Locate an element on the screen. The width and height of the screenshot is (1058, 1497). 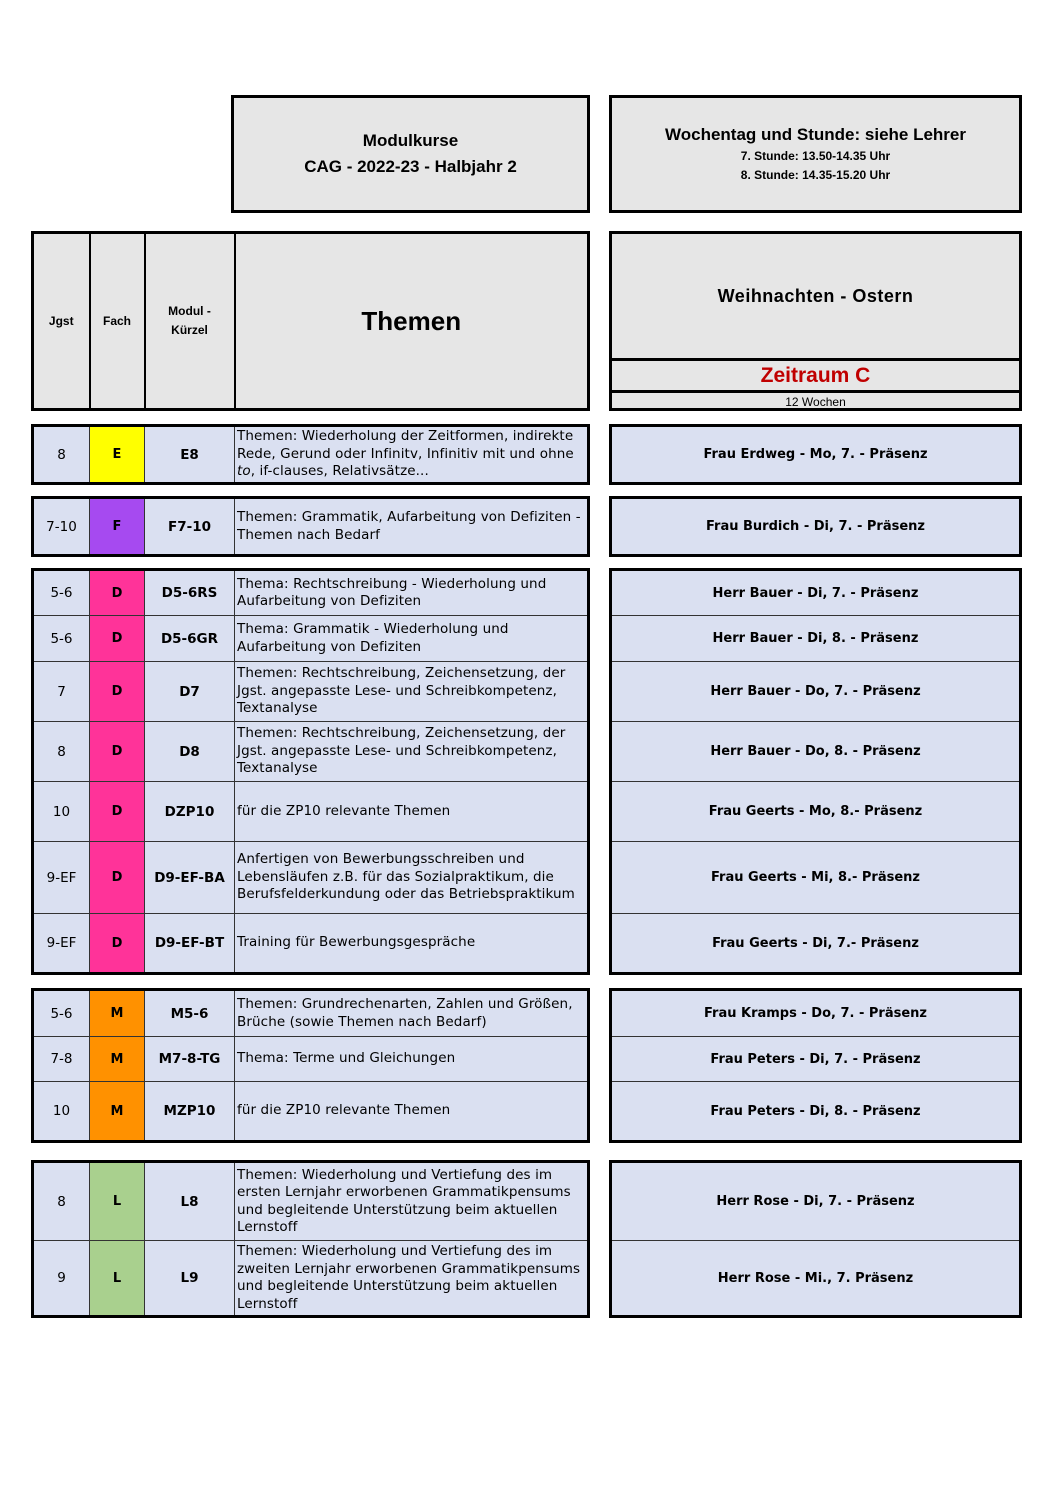
themen-cell: Training für Bewerbungsgespräche is located at coordinates (411, 943).